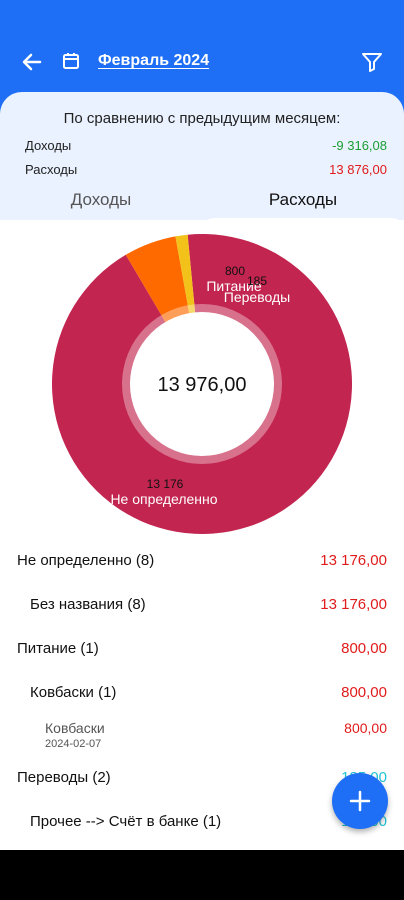 The height and width of the screenshot is (900, 404). What do you see at coordinates (165, 484) in the screenshot?
I see `slice-value-label: 13 176` at bounding box center [165, 484].